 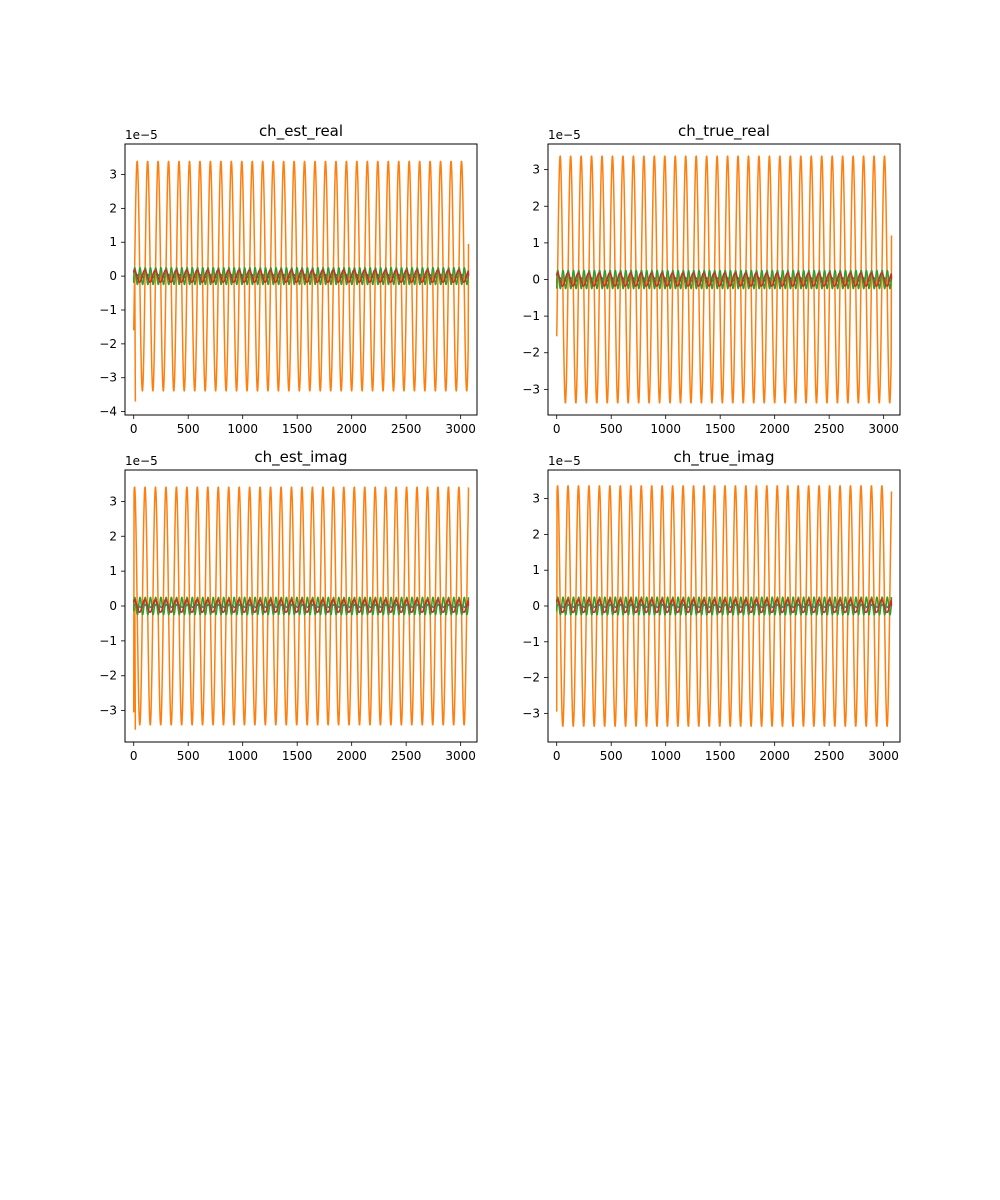 I want to click on subplot-title: ch_true_real, so click(x=724, y=131).